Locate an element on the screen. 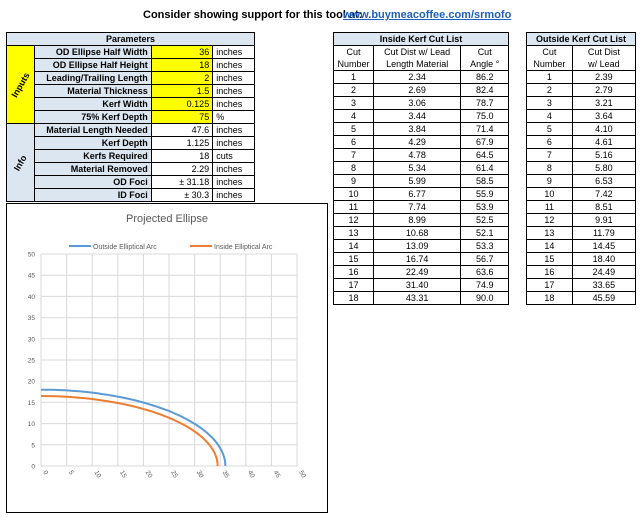 The height and width of the screenshot is (517, 640). table-row: 17 33.65 is located at coordinates (581, 285).